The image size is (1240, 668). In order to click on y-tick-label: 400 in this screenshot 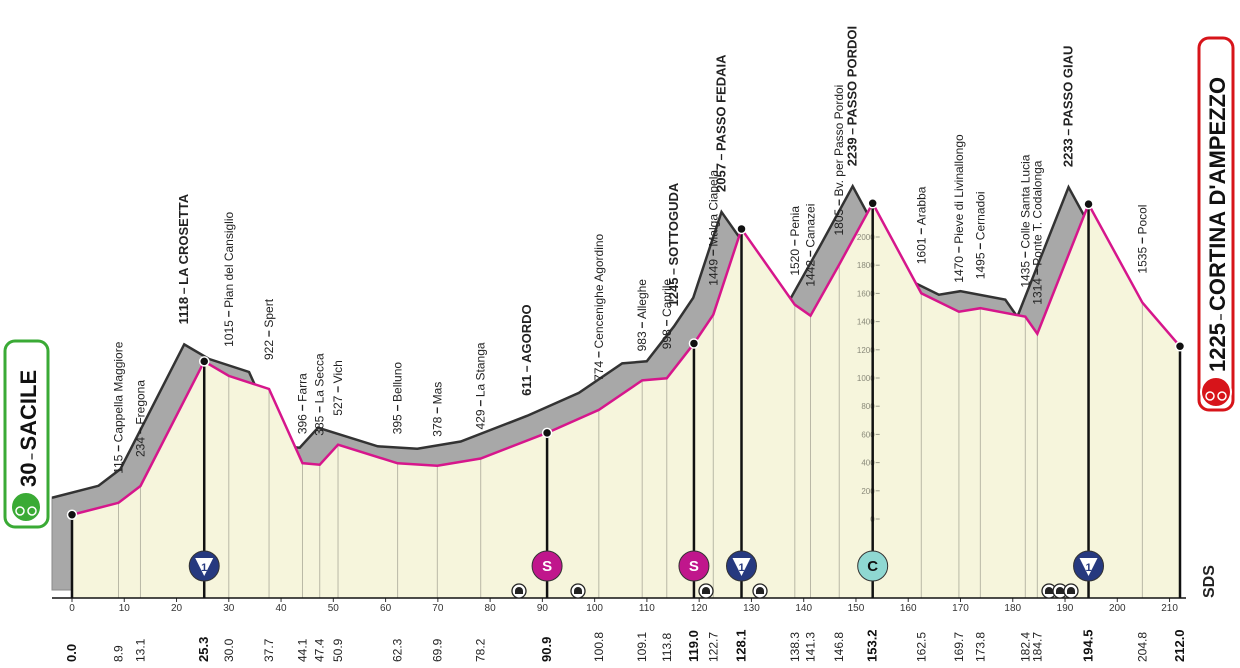, I will do `click(868, 463)`.